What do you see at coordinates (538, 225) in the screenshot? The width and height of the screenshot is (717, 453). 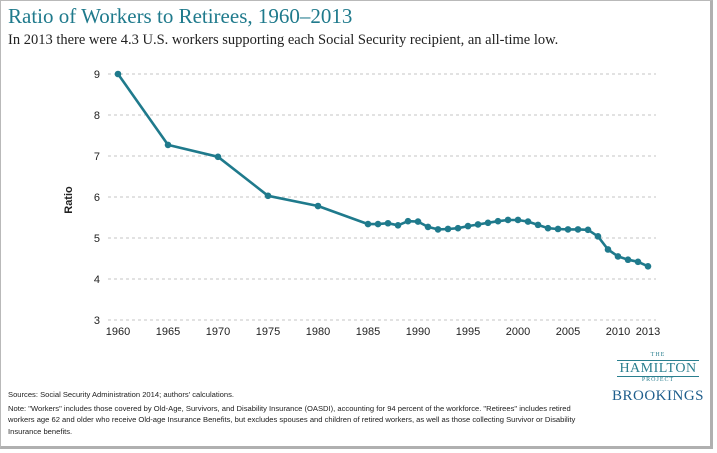 I see `data-point-2002` at bounding box center [538, 225].